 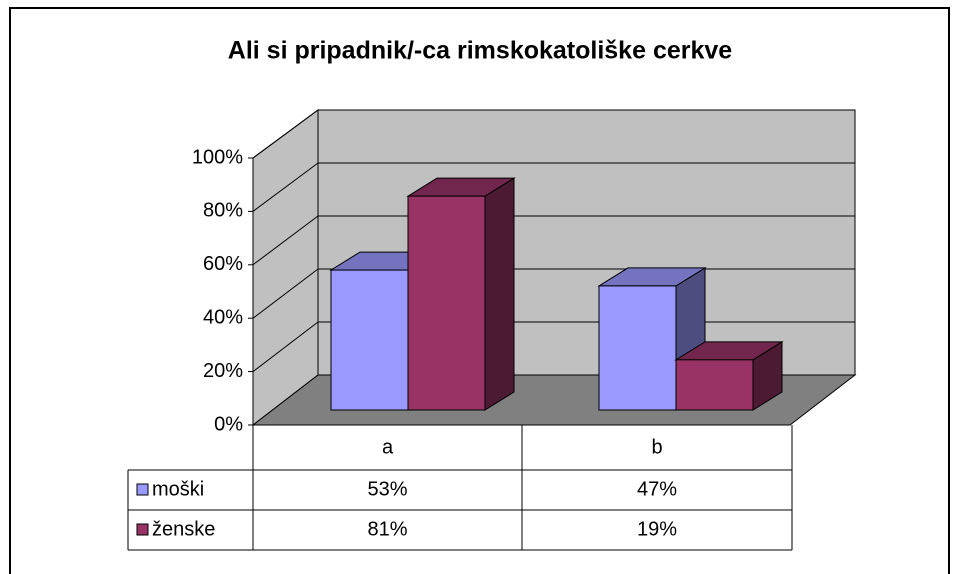 I want to click on x-tick-label: a, so click(x=388, y=447).